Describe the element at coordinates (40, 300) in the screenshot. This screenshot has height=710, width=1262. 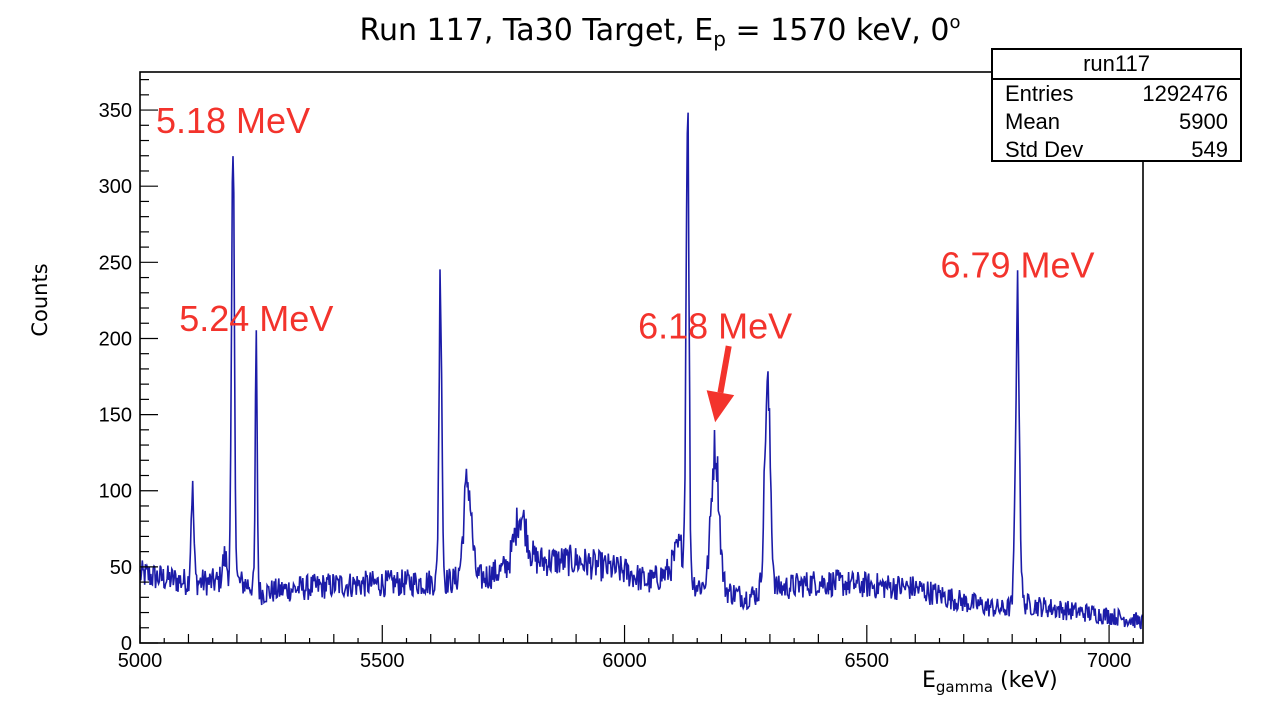
I see `y-axis-label: Counts` at that location.